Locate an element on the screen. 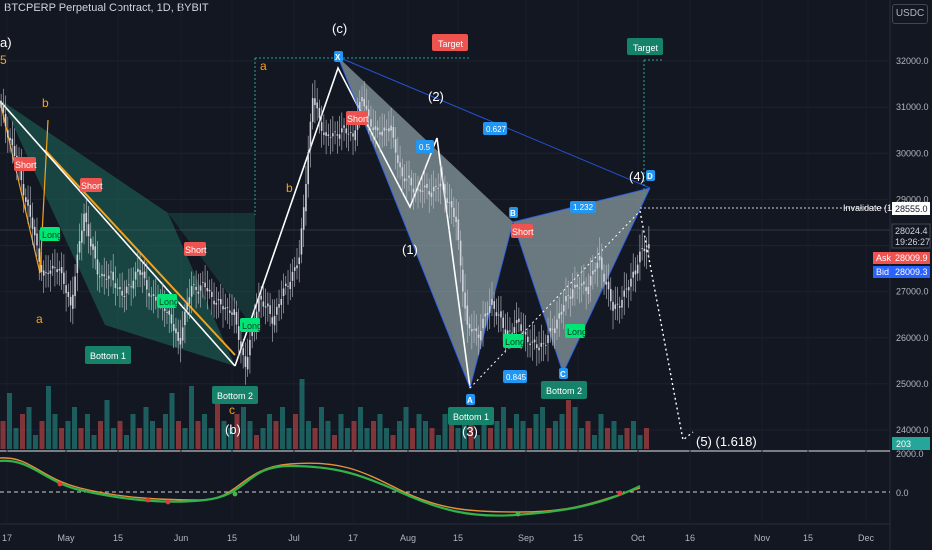  bid-value: 28009.3 is located at coordinates (911, 272).